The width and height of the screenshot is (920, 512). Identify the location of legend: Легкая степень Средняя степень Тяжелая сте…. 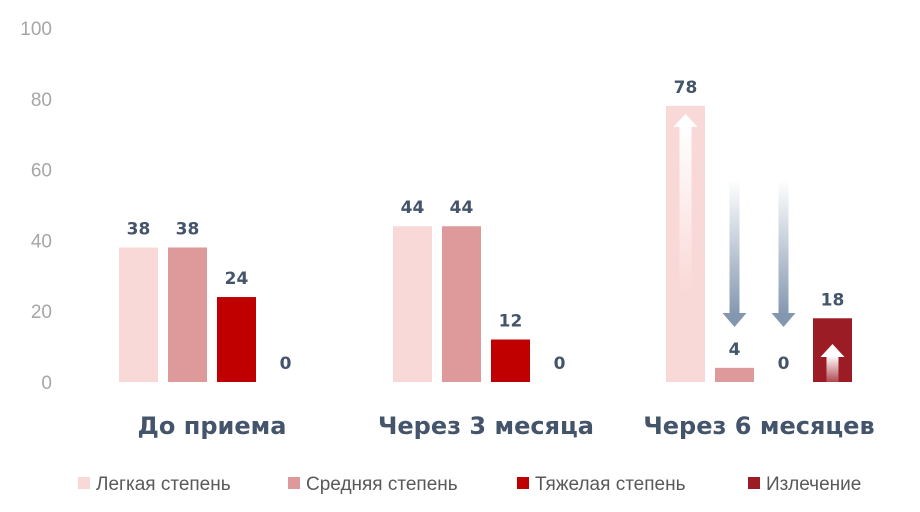
(469, 484).